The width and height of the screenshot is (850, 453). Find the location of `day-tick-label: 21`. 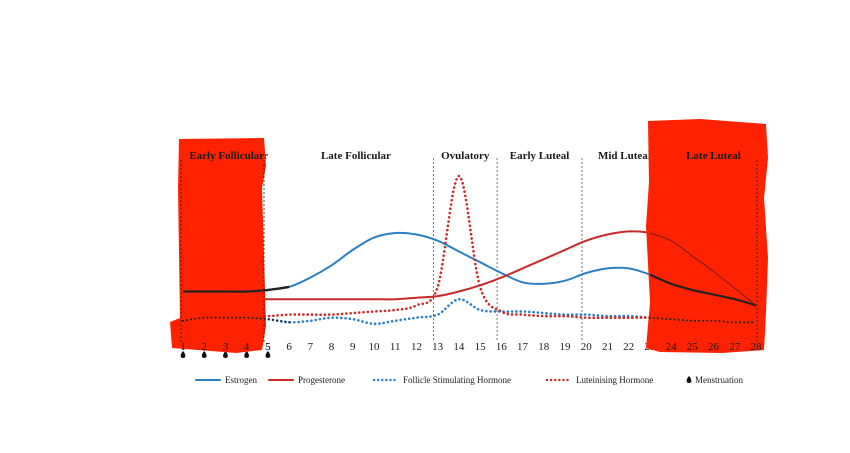

day-tick-label: 21 is located at coordinates (607, 347).